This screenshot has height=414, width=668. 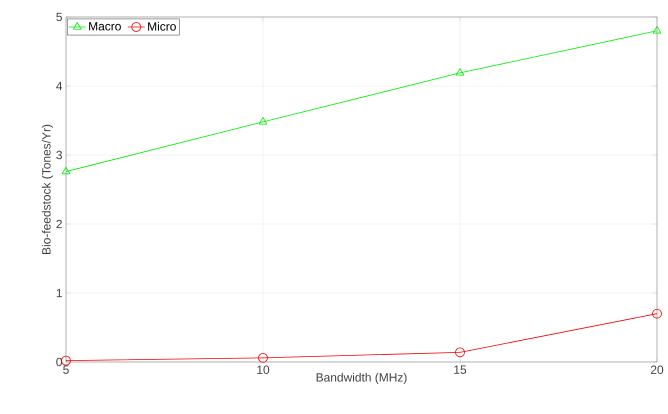 What do you see at coordinates (59, 224) in the screenshot?
I see `y-tick-label: 2` at bounding box center [59, 224].